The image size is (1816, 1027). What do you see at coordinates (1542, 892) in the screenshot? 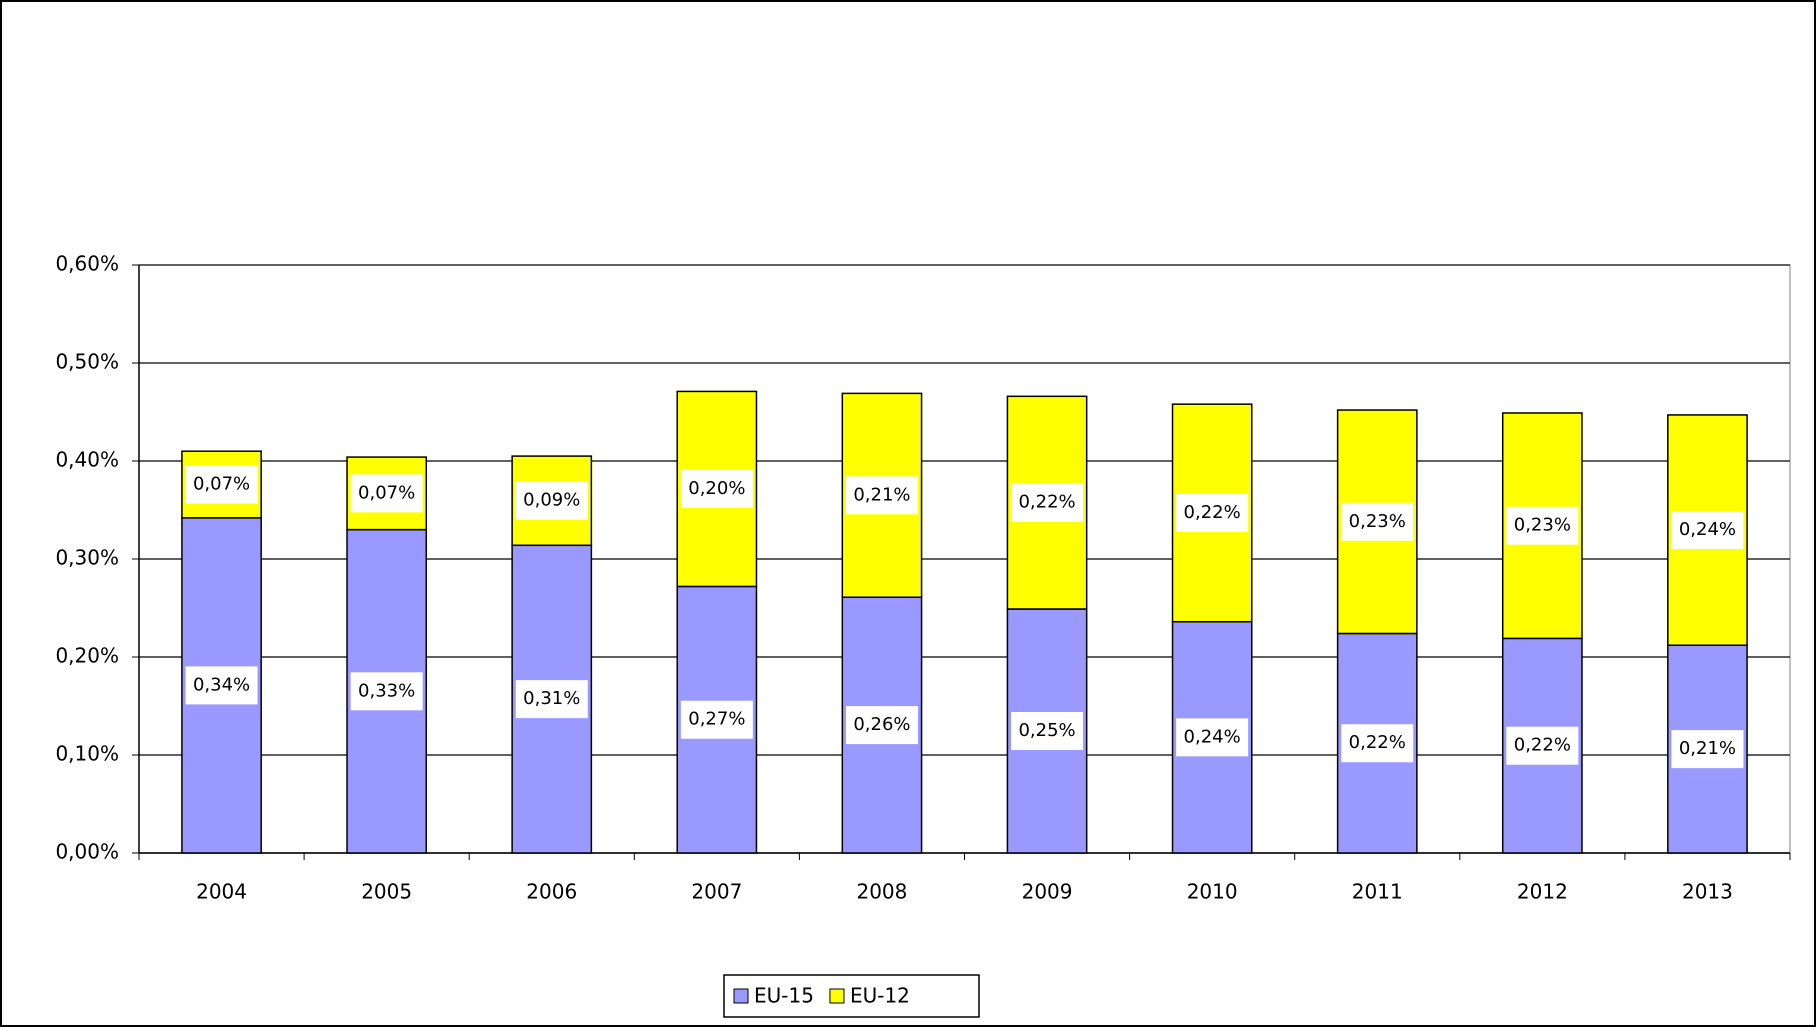
I see `x-tick-label: 2012` at bounding box center [1542, 892].